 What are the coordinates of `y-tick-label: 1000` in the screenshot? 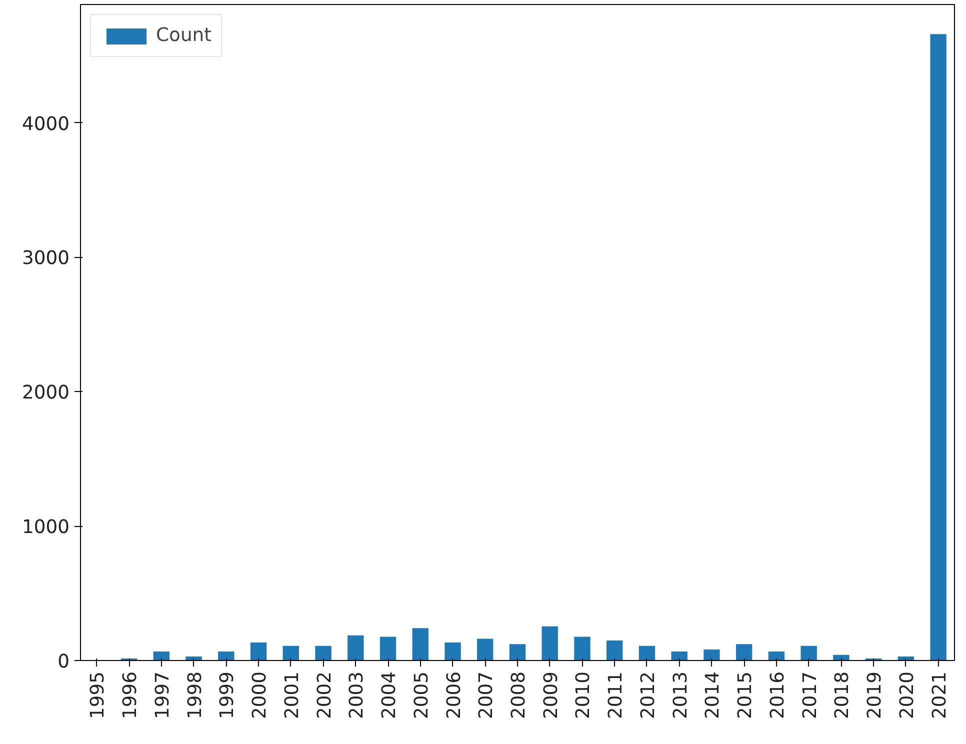 It's located at (46, 527).